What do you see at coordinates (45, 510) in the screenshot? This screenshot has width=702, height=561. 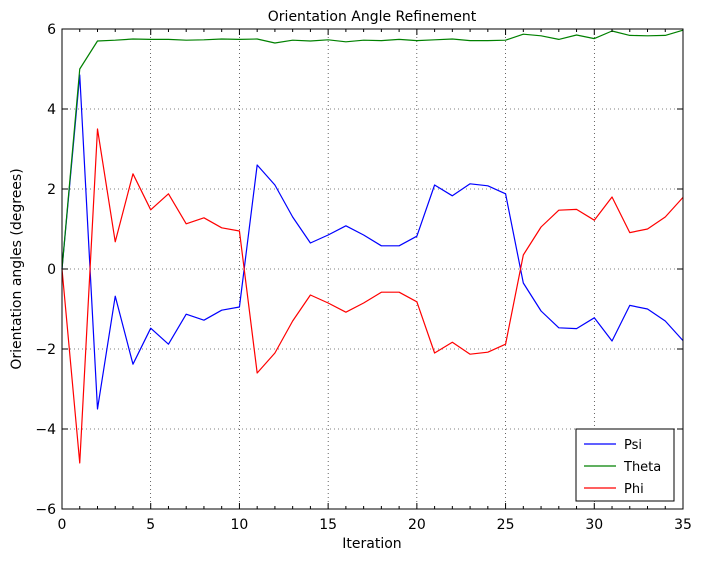 I see `y-tick-label: −6` at bounding box center [45, 510].